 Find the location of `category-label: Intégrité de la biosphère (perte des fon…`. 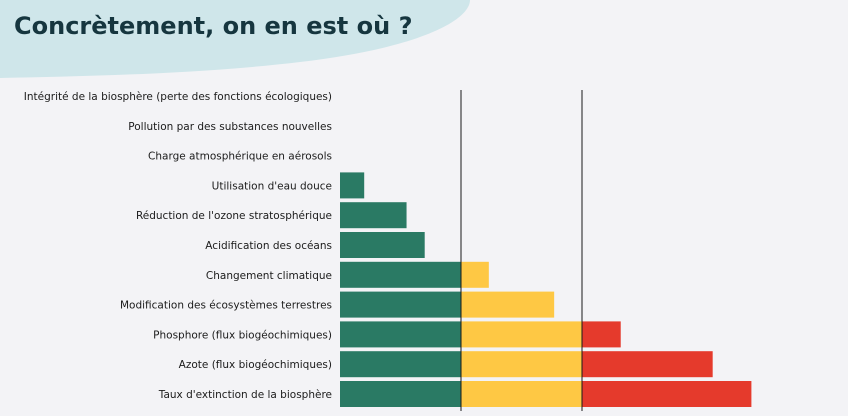

category-label: Intégrité de la biosphère (perte des fon… is located at coordinates (178, 97).